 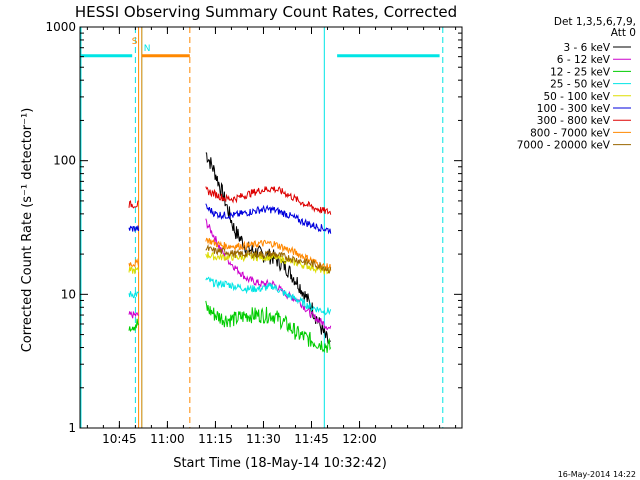 What do you see at coordinates (135, 42) in the screenshot?
I see `flag-letter-saa: S` at bounding box center [135, 42].